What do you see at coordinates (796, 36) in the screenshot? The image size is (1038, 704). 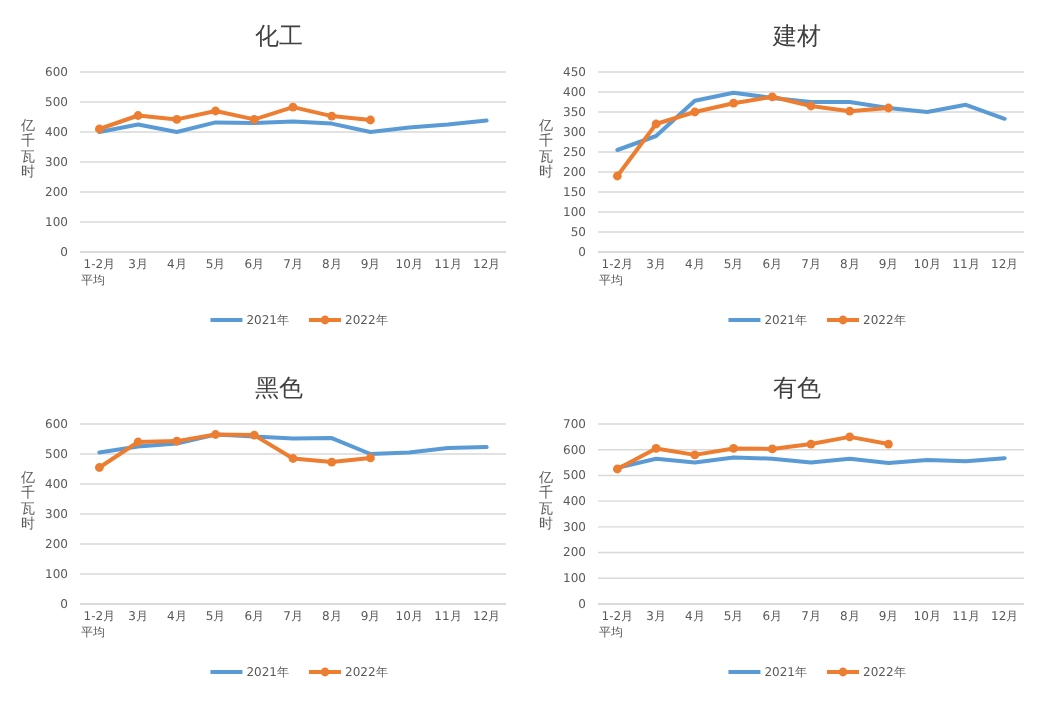 I see `chart-title: 建材` at bounding box center [796, 36].